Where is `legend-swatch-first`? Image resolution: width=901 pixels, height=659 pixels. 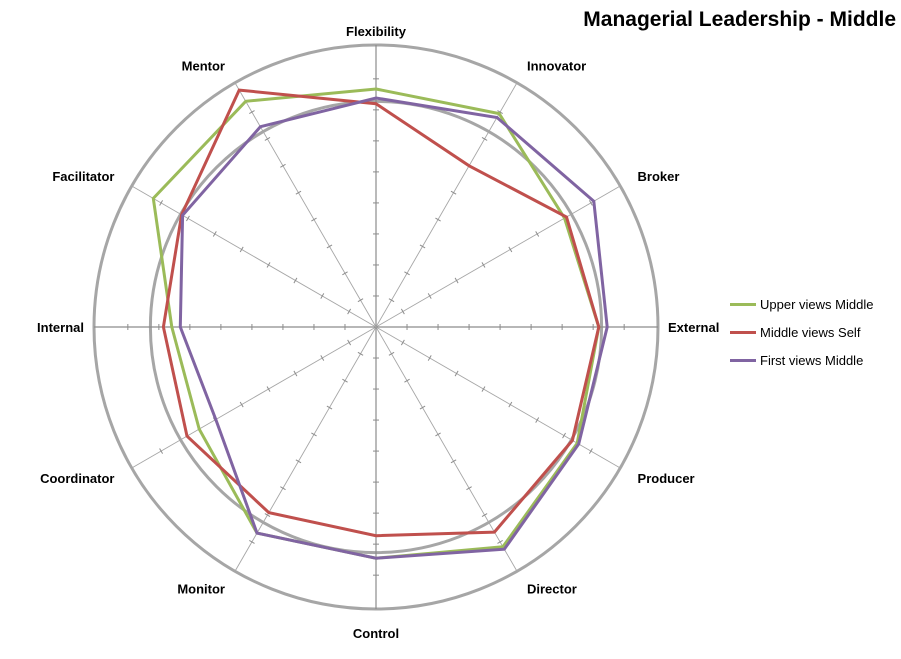
legend-swatch-first is located at coordinates (743, 360).